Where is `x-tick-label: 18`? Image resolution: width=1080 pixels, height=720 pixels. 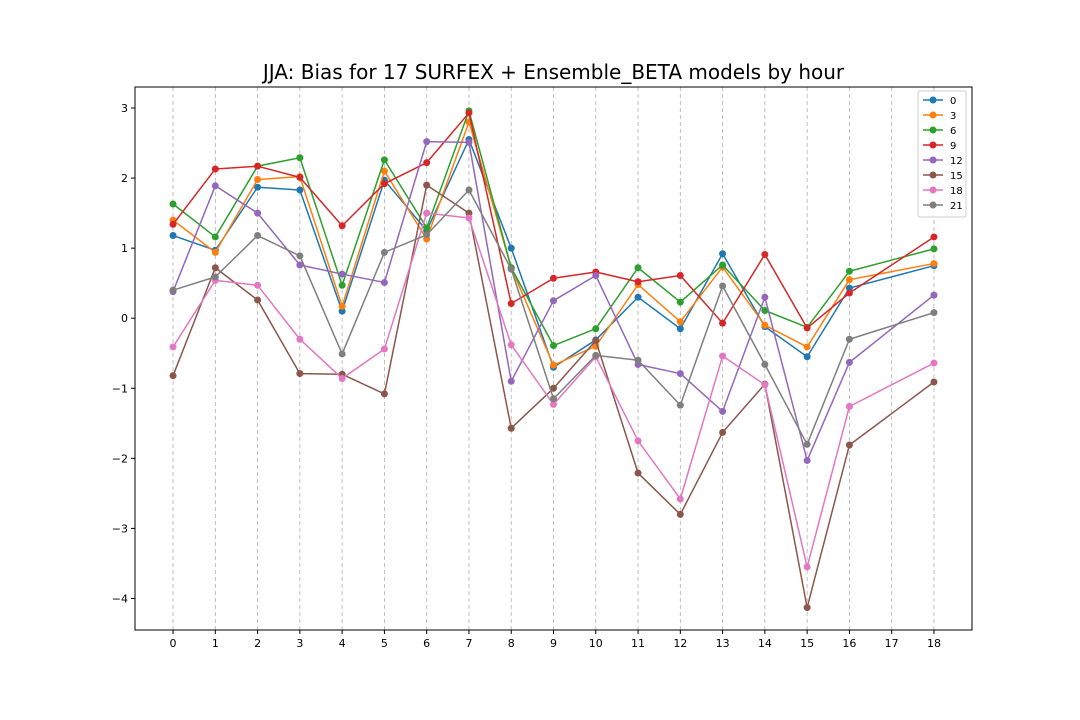 x-tick-label: 18 is located at coordinates (934, 643).